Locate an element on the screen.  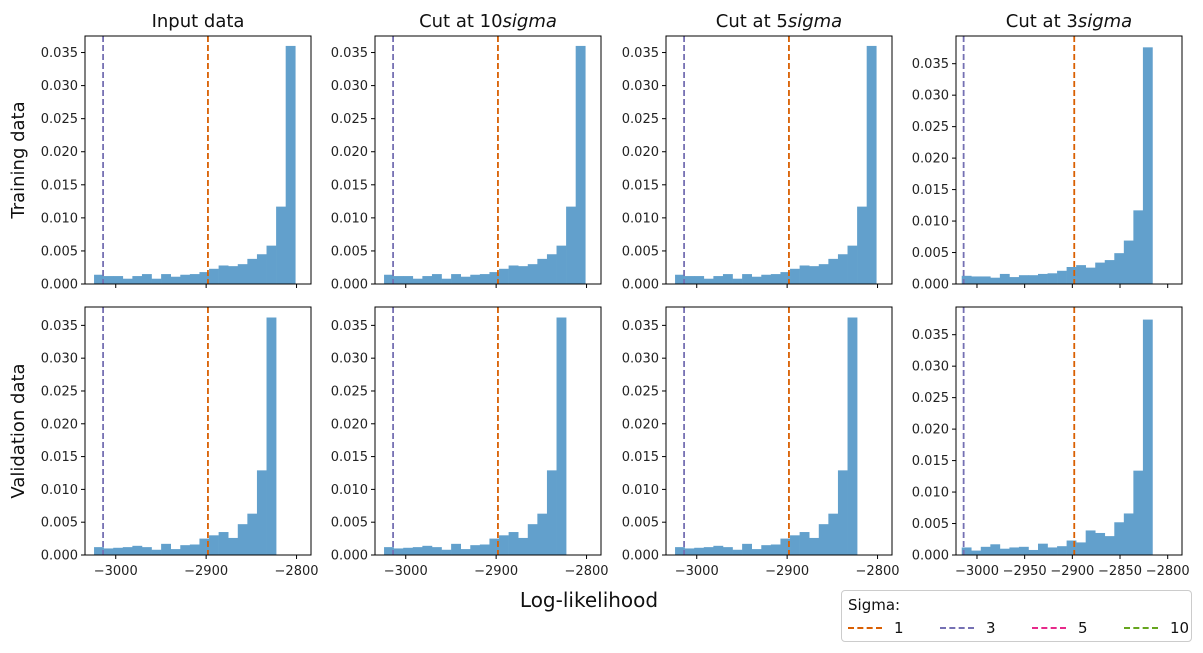
y-tick-label: 0.025 is located at coordinates (349, 119).